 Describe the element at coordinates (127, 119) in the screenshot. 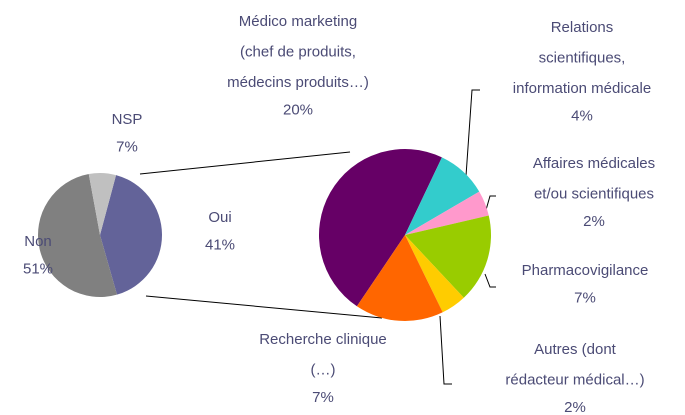

I see `slice-label: NSP` at that location.